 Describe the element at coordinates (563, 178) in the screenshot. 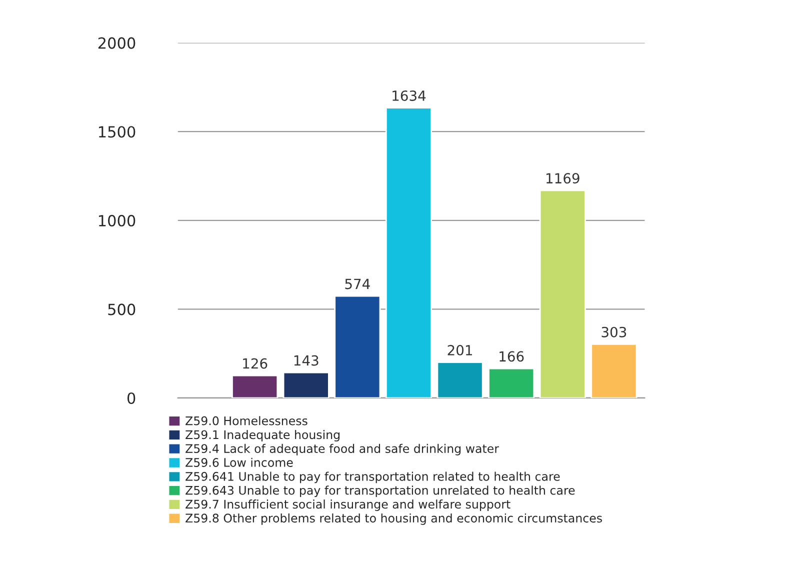

I see `data-label: 1169` at that location.